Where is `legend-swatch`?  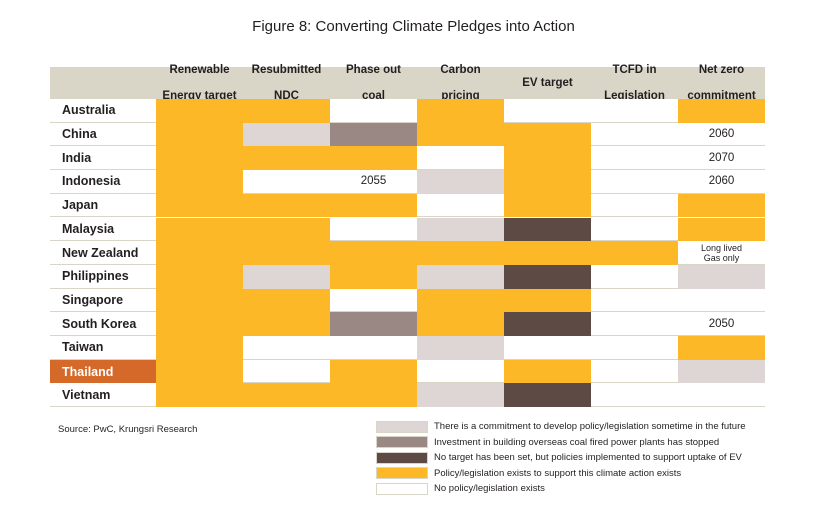 legend-swatch is located at coordinates (402, 488).